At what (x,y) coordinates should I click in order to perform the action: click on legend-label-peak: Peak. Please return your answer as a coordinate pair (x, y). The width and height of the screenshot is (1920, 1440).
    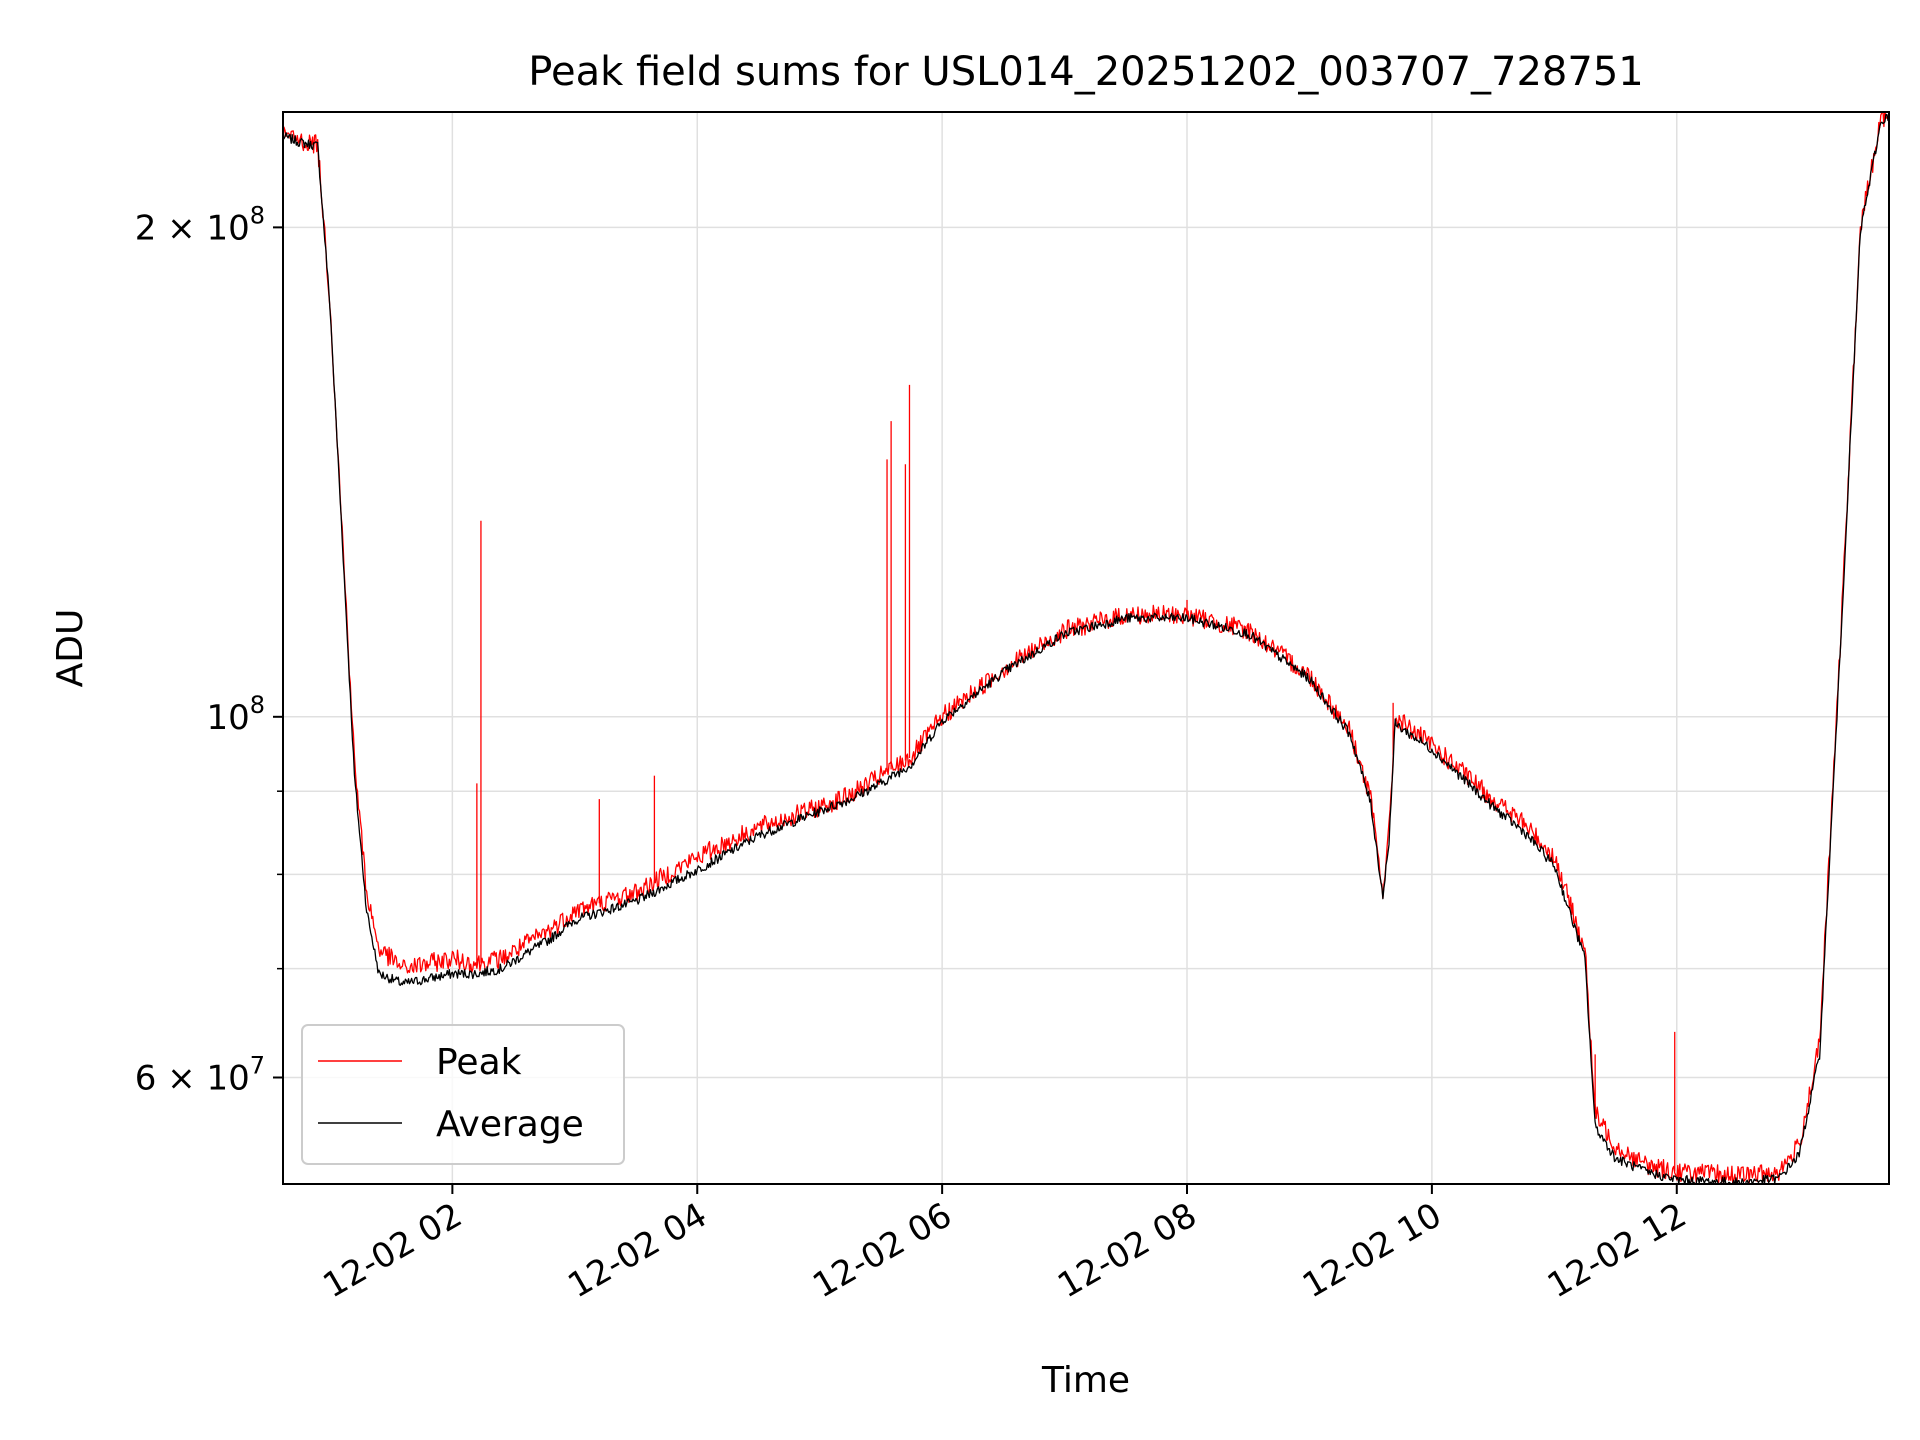
    Looking at the image, I should click on (479, 1062).